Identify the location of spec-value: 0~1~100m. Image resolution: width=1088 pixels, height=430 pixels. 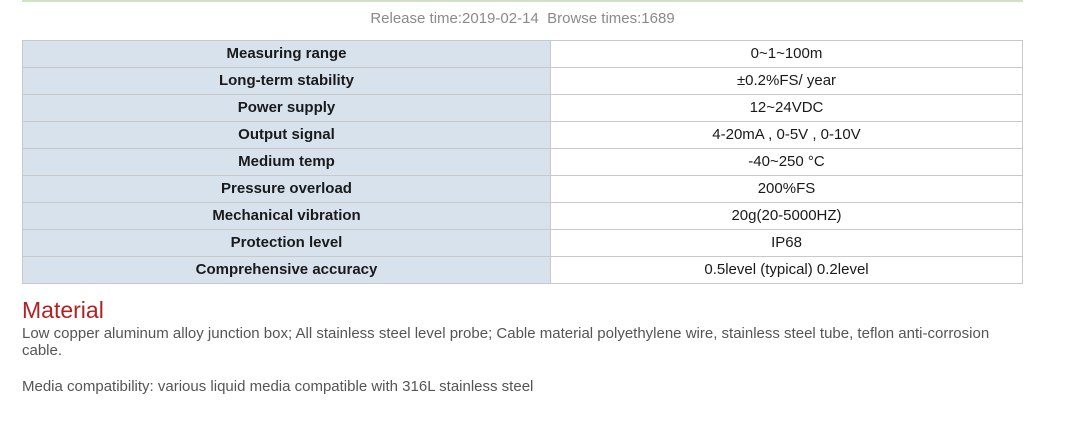
(786, 54).